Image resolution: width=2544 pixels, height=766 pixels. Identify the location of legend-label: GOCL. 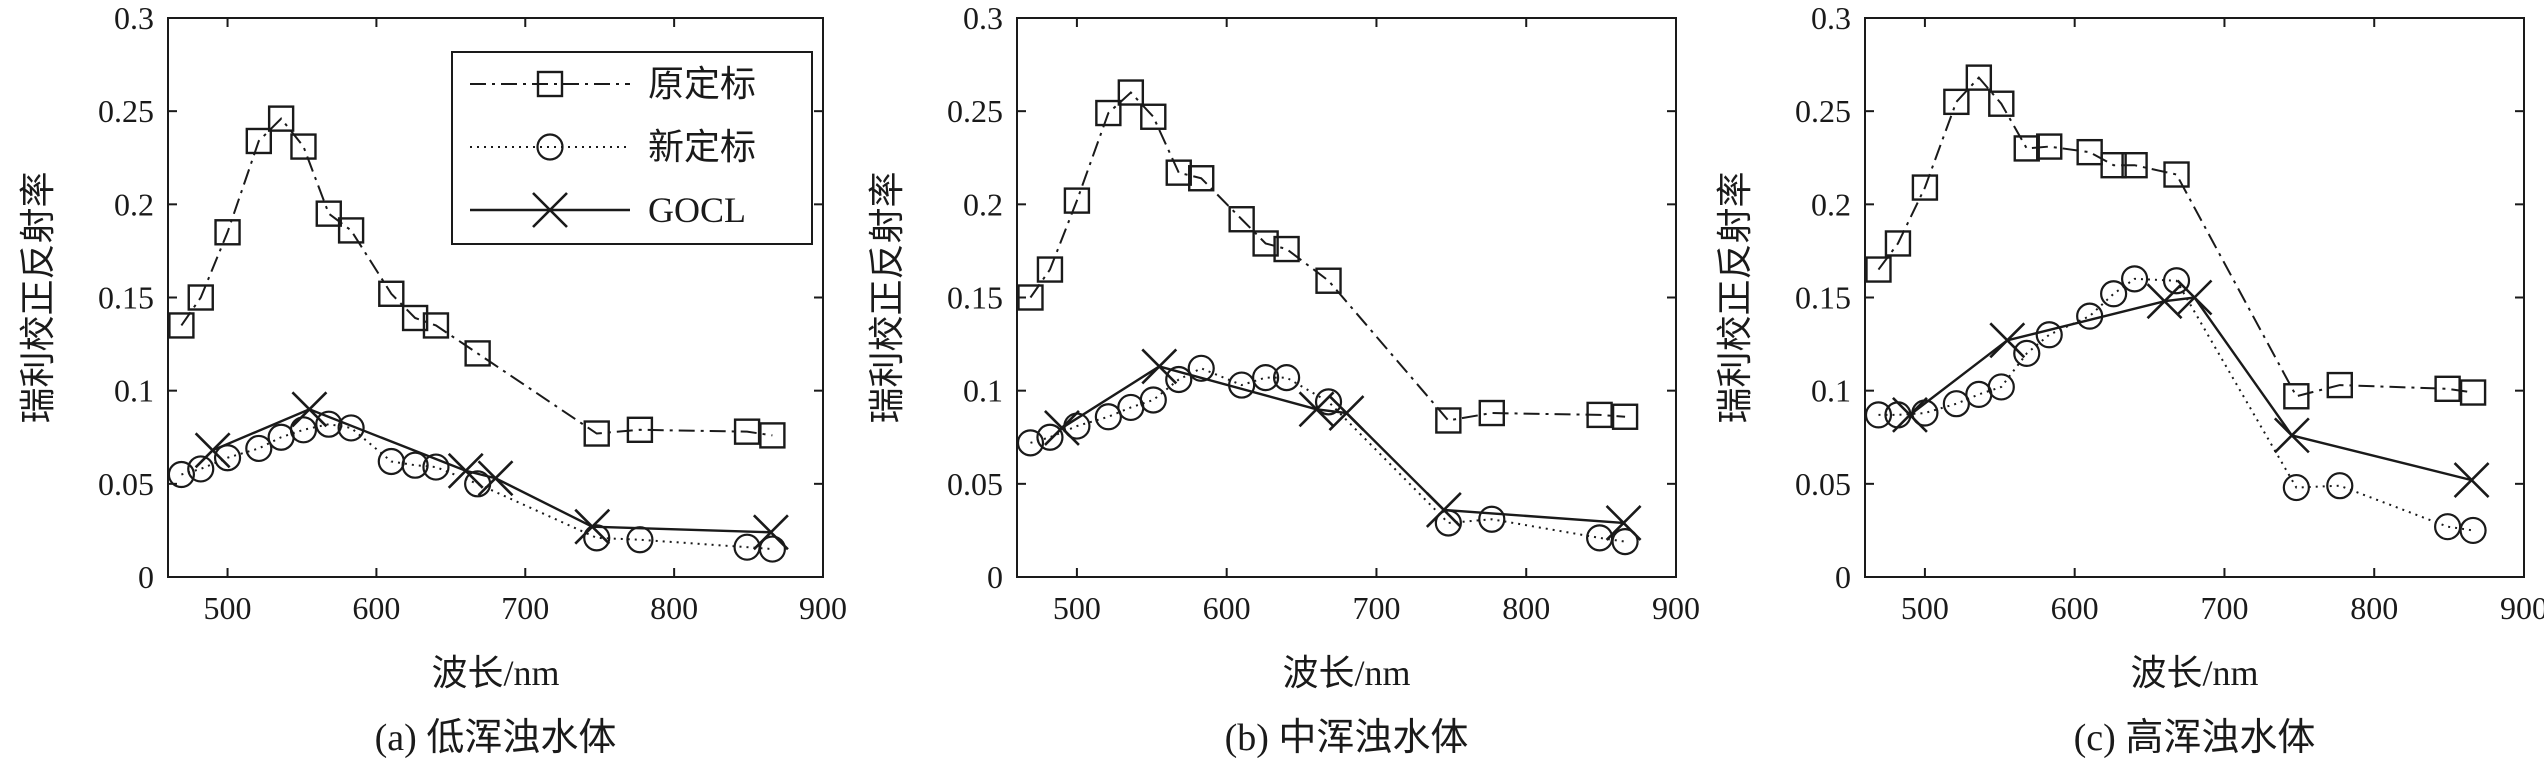
(697, 210).